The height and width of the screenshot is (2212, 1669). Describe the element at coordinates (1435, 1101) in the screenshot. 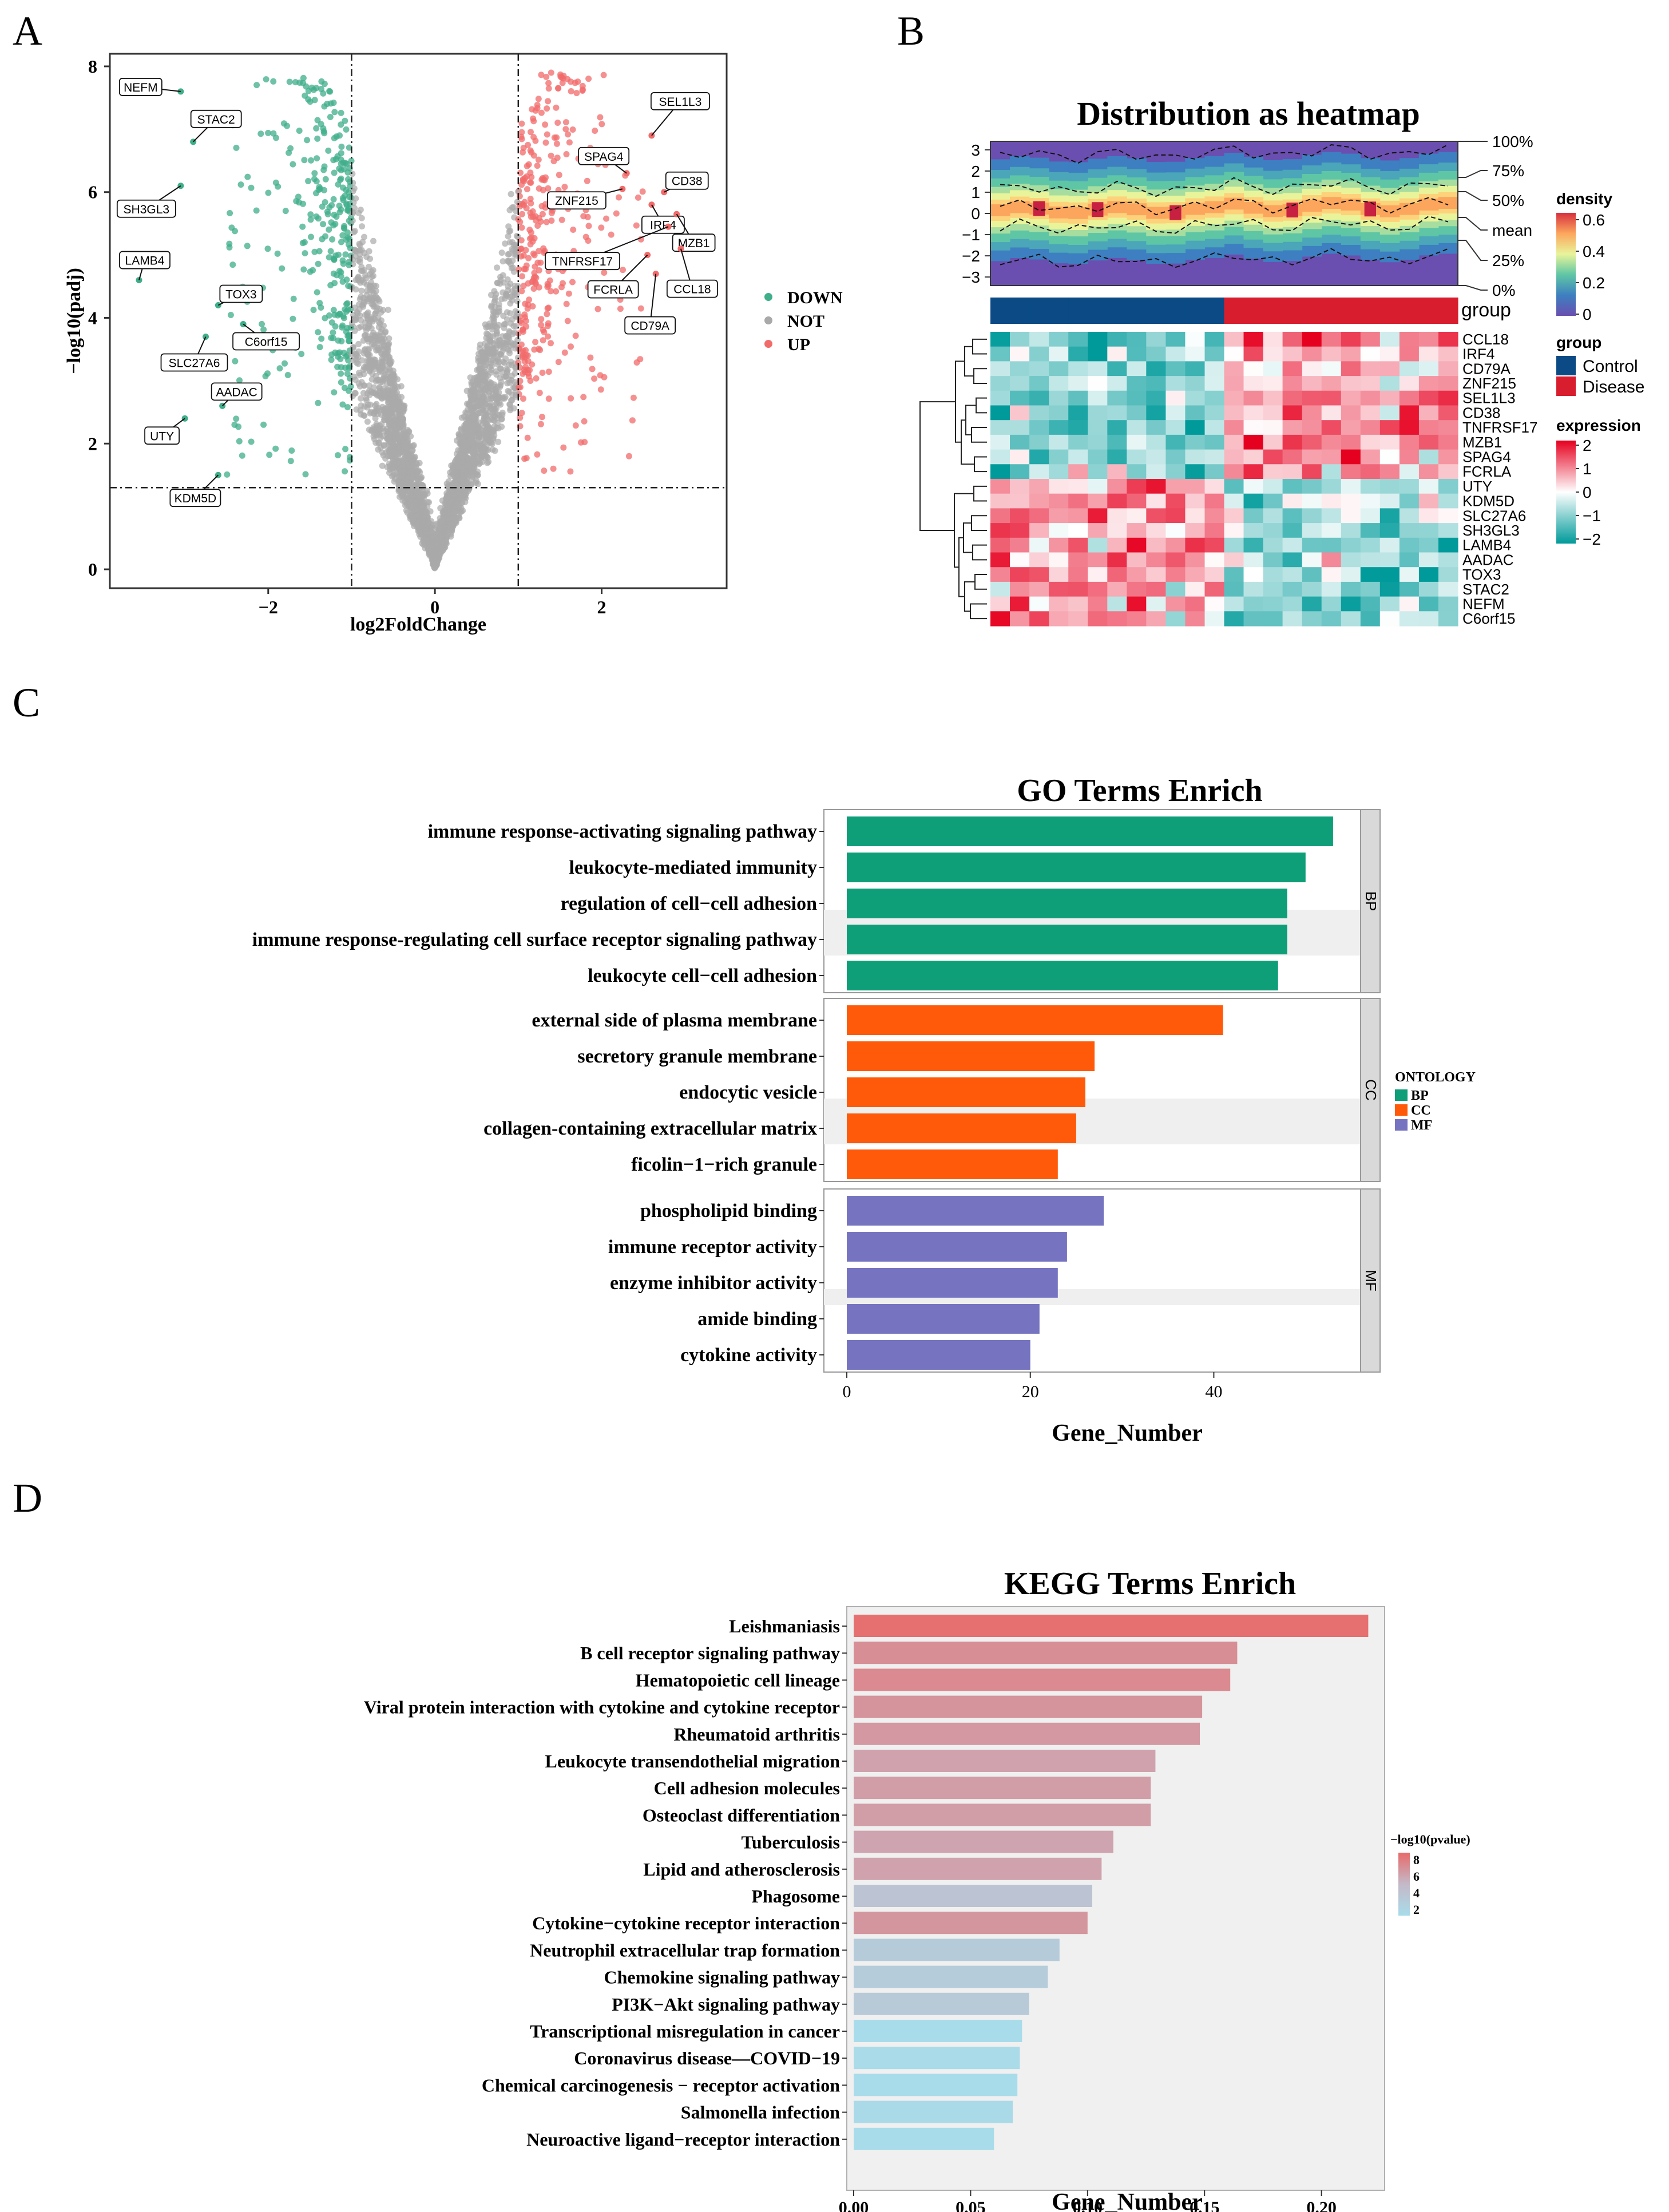

I see `go-legend: ONTOLOGY BP CC MF` at that location.